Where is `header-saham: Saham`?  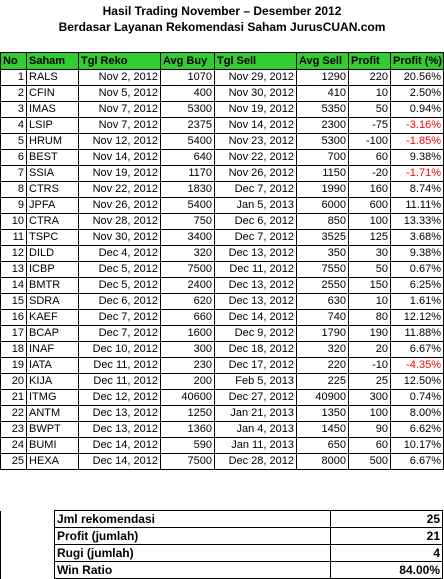 header-saham: Saham is located at coordinates (52, 61).